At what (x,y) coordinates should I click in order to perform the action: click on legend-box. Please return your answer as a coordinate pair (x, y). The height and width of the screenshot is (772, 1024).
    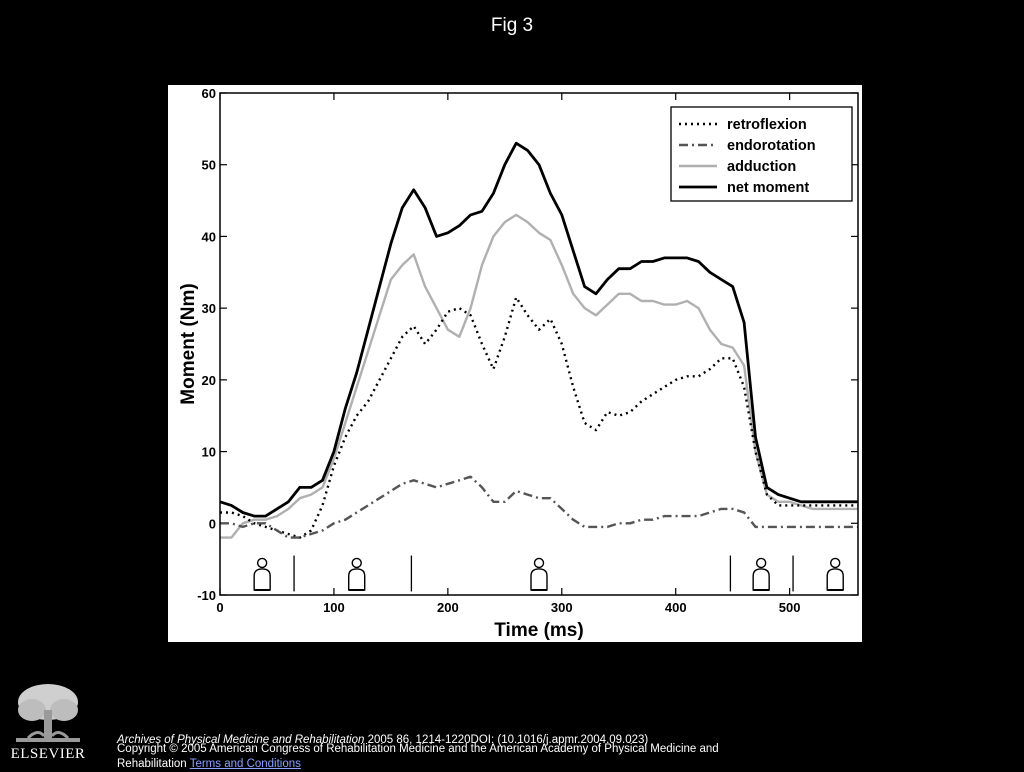
    Looking at the image, I should click on (761, 154).